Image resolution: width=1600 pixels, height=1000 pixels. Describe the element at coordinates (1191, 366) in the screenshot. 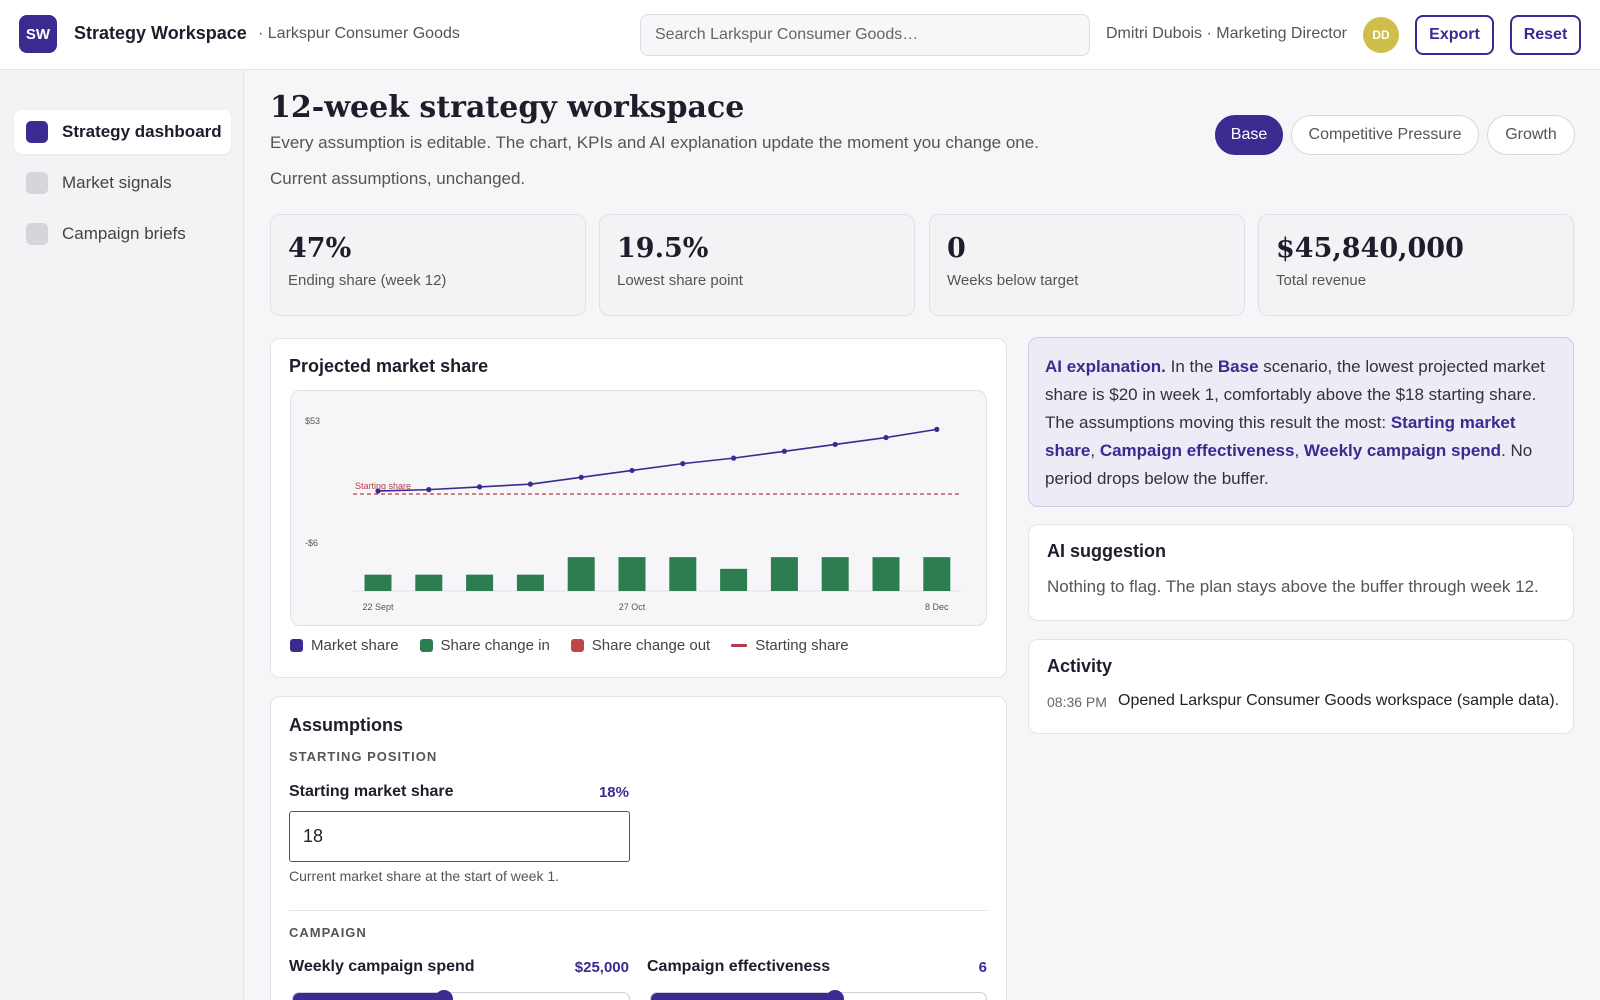

I see `ai-text: In the` at that location.